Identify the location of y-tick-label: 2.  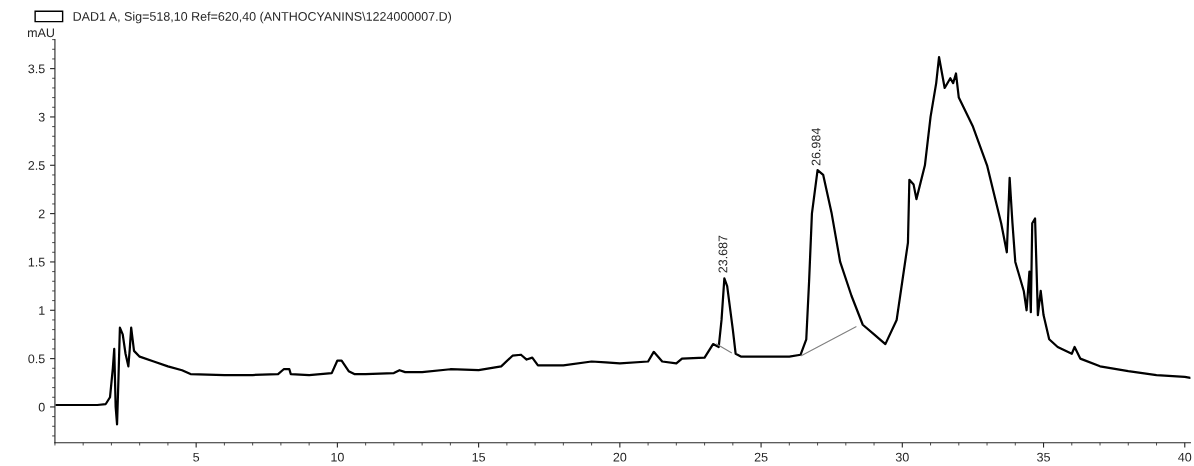
(41, 214).